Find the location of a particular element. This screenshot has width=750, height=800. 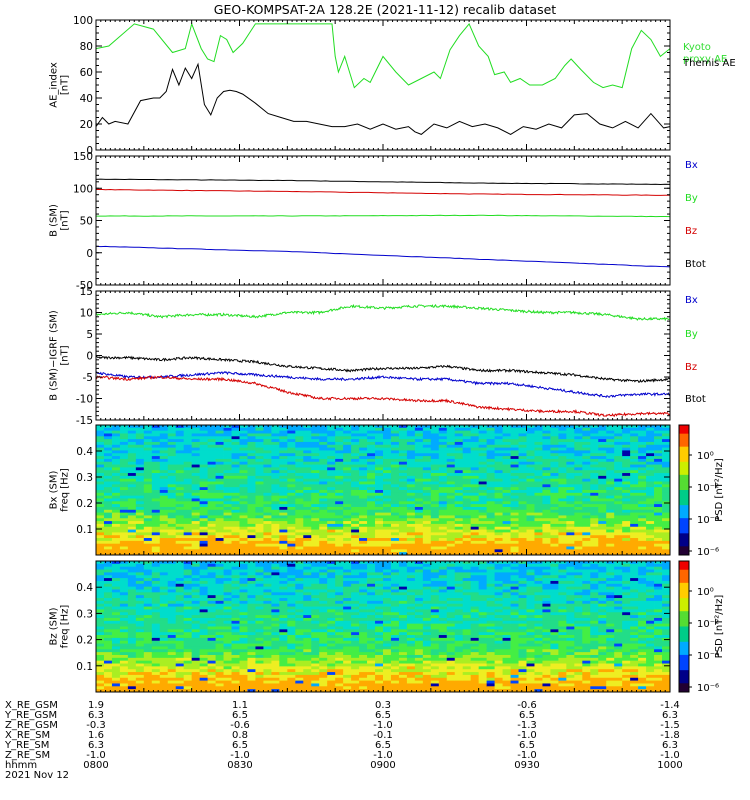

y-axis-label: Bx (SM) freq [Hz] is located at coordinates (60, 490).